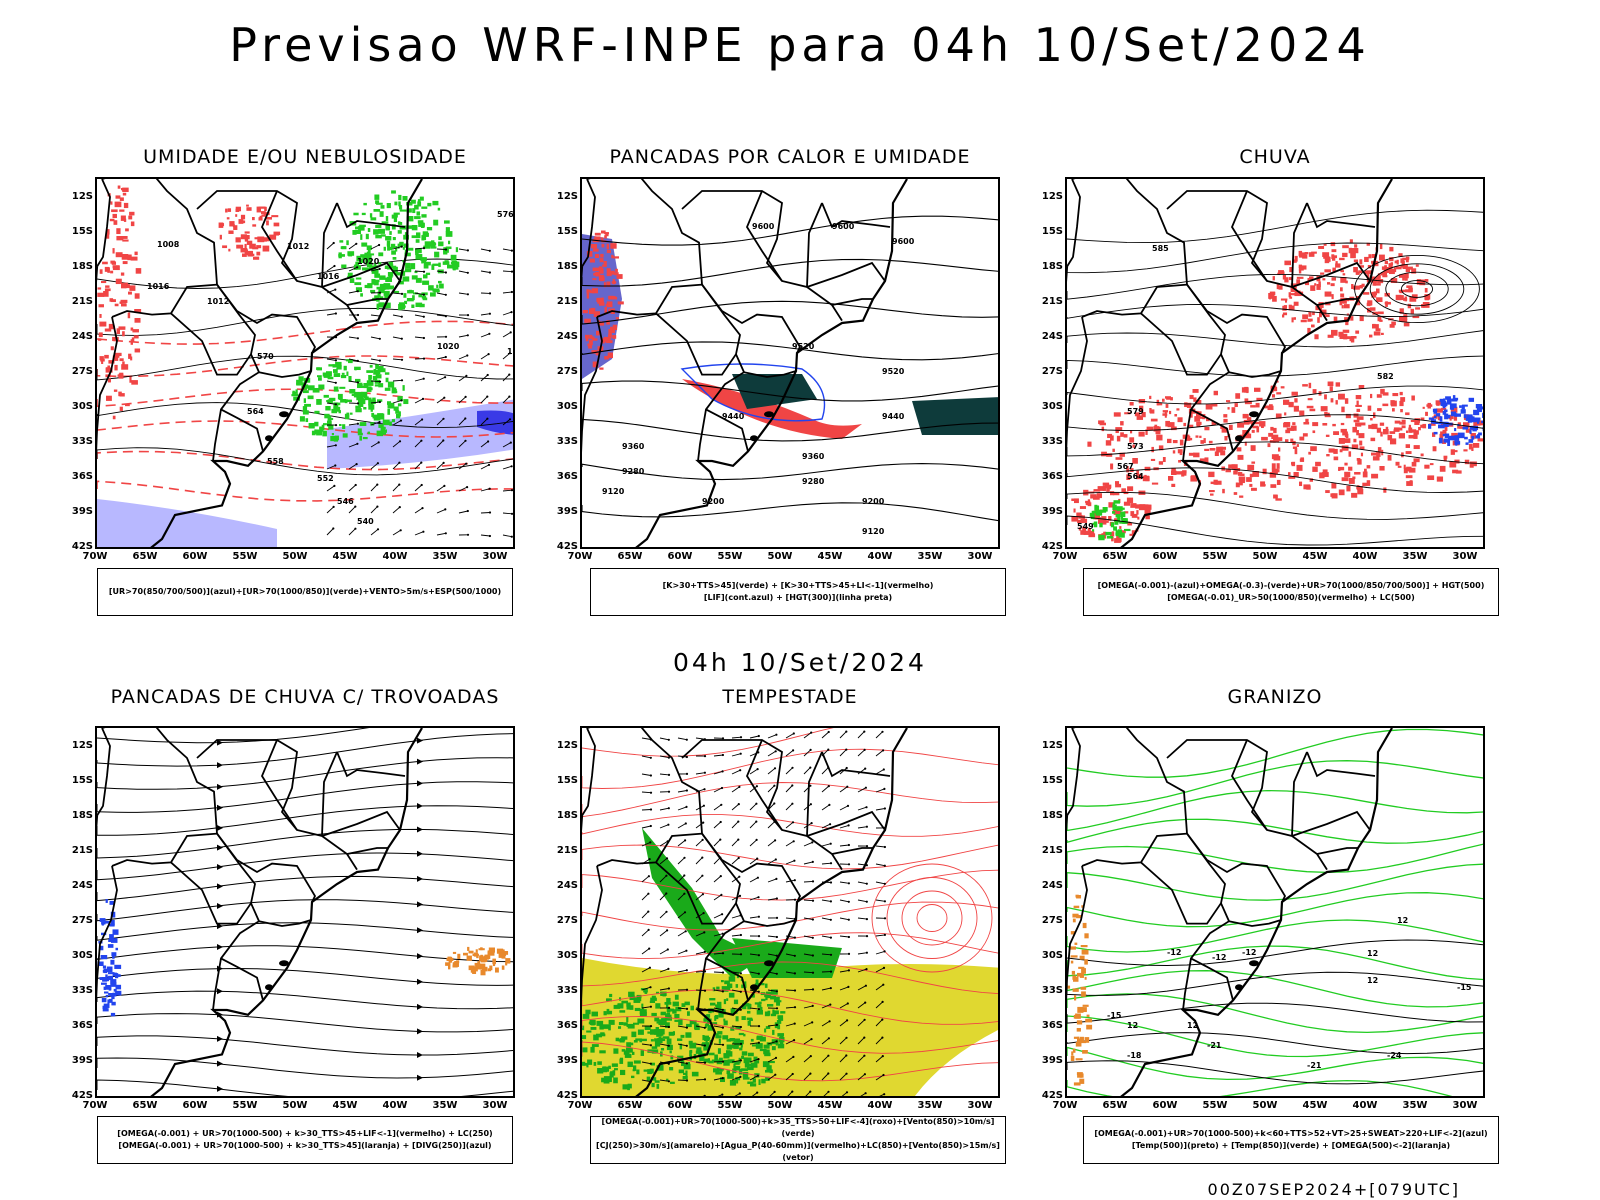 The image size is (1600, 1200). What do you see at coordinates (82, 476) in the screenshot?
I see `lat-label: 36S` at bounding box center [82, 476].